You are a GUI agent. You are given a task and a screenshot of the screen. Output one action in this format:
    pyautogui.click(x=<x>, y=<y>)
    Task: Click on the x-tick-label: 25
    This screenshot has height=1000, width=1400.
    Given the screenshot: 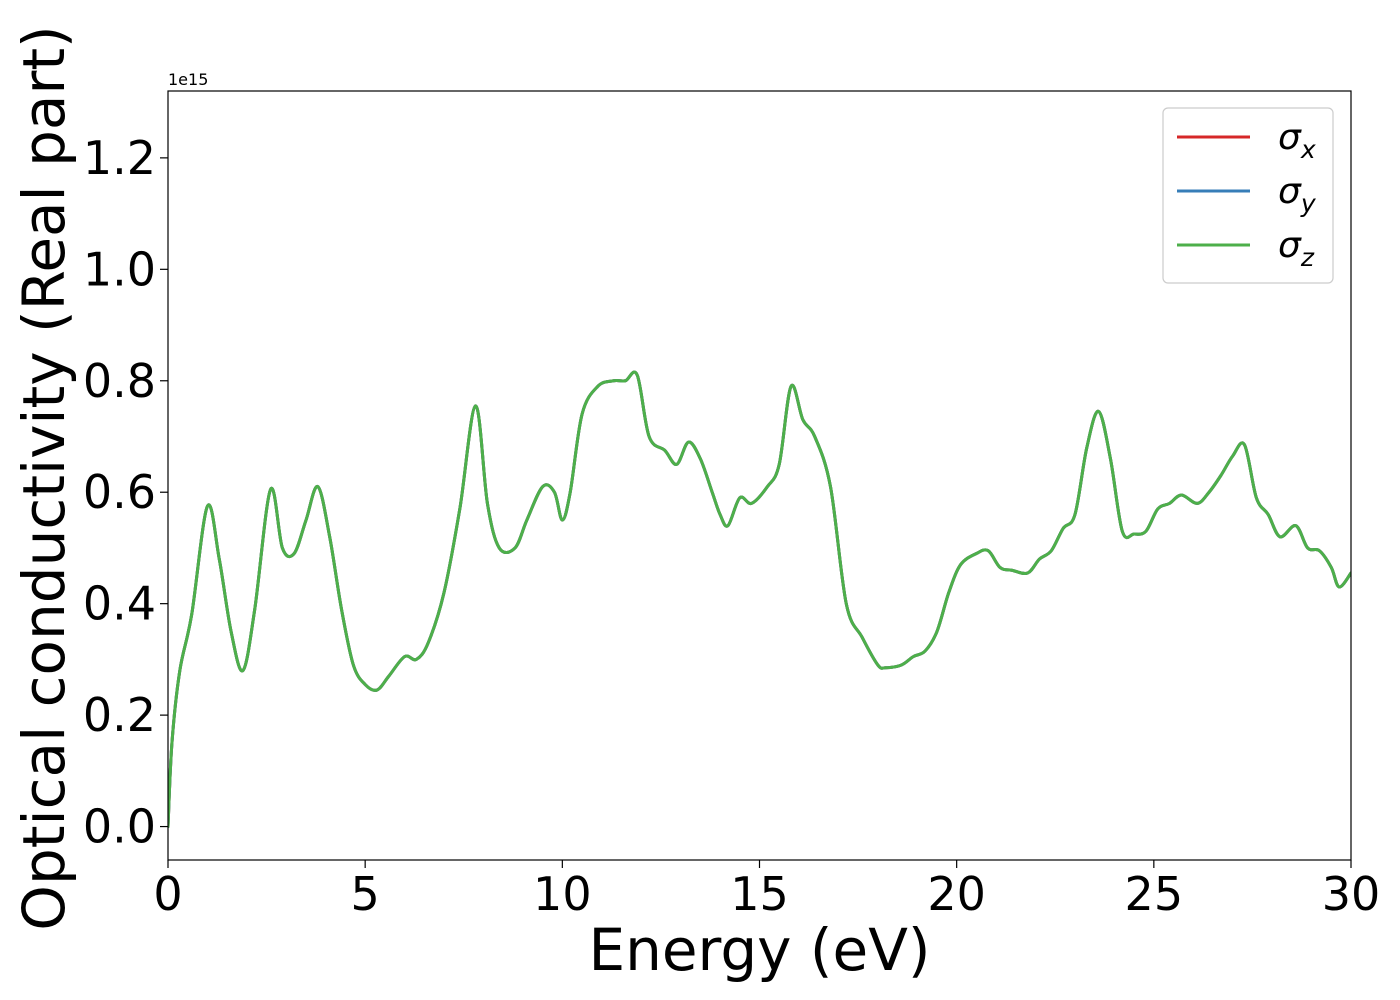 What is the action you would take?
    pyautogui.click(x=1154, y=894)
    